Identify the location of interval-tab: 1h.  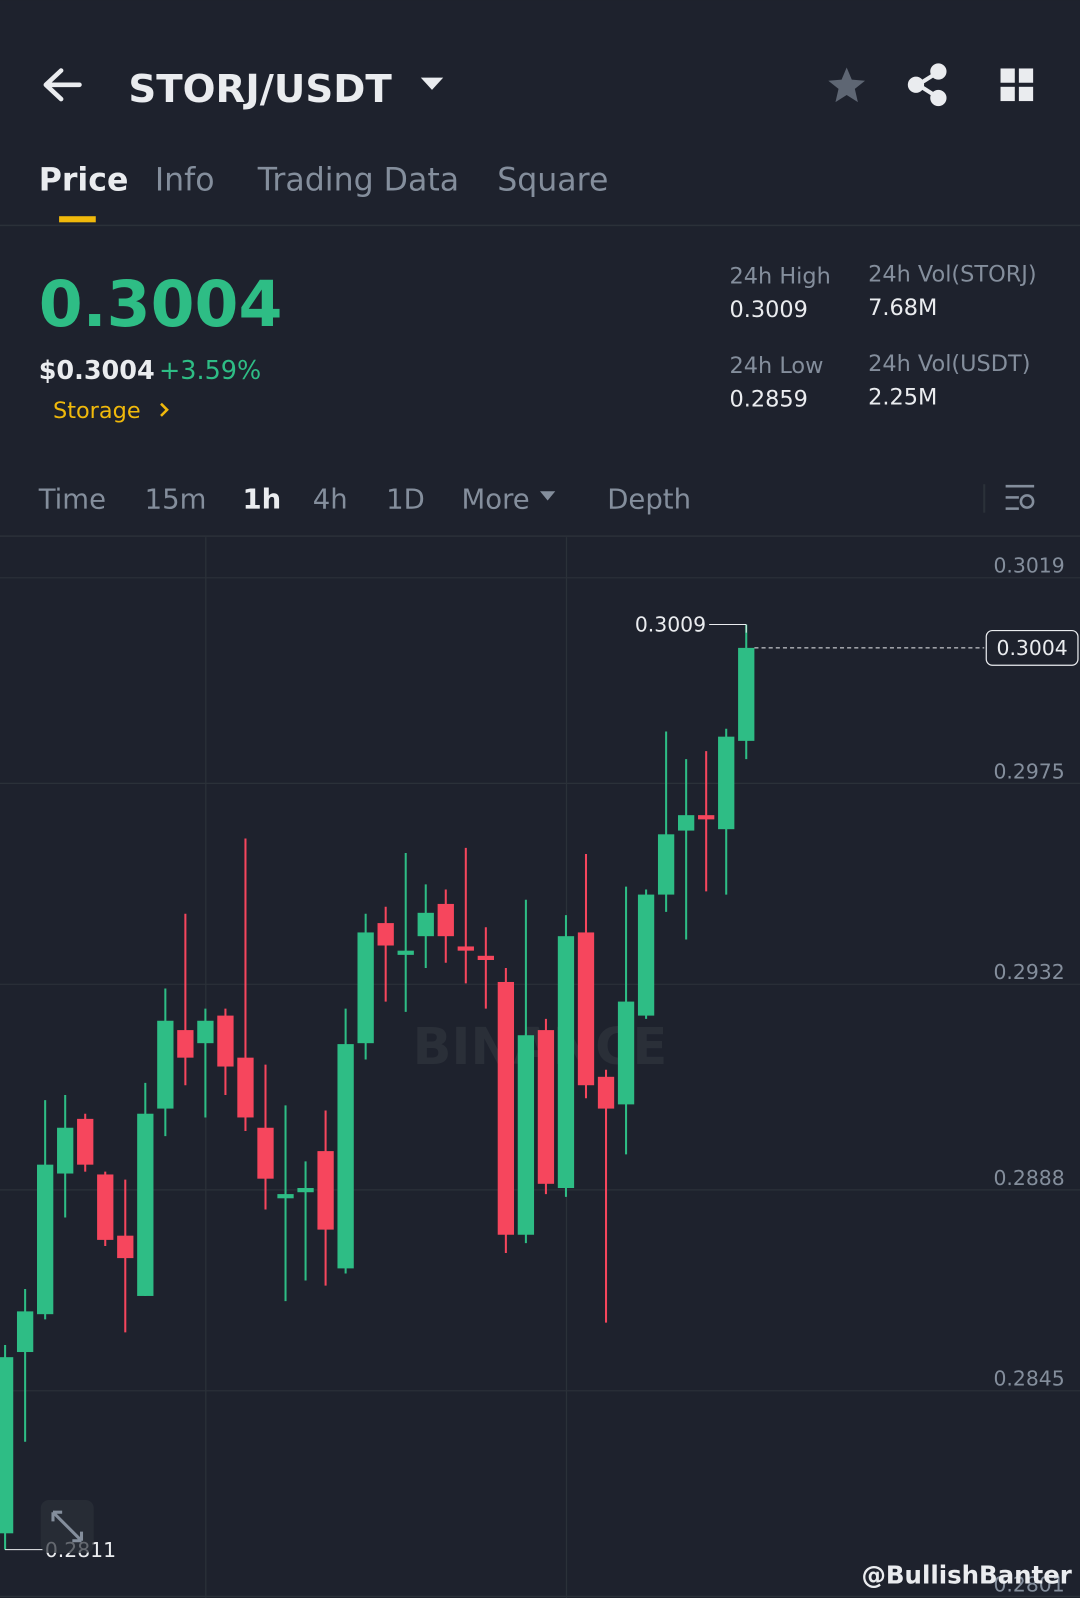
(261, 500).